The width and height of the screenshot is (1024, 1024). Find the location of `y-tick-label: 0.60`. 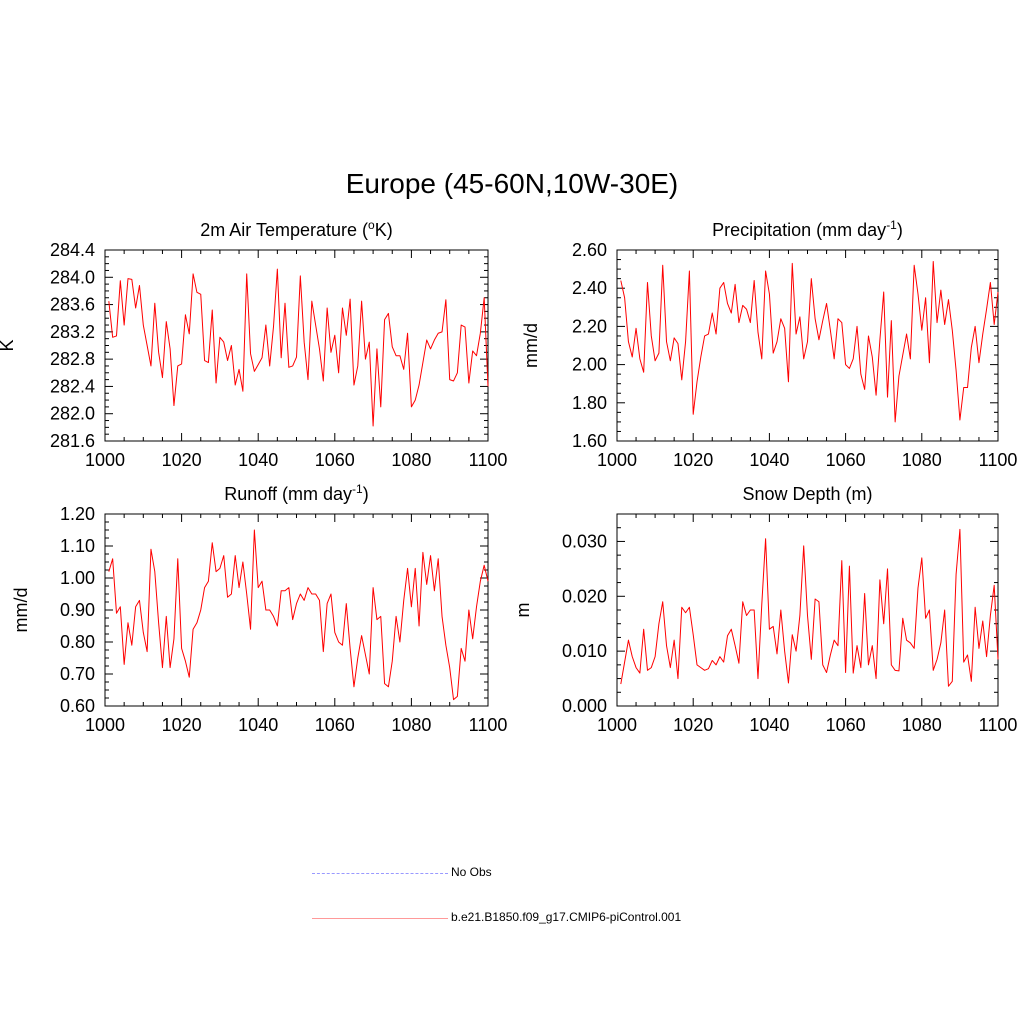

y-tick-label: 0.60 is located at coordinates (77, 706).